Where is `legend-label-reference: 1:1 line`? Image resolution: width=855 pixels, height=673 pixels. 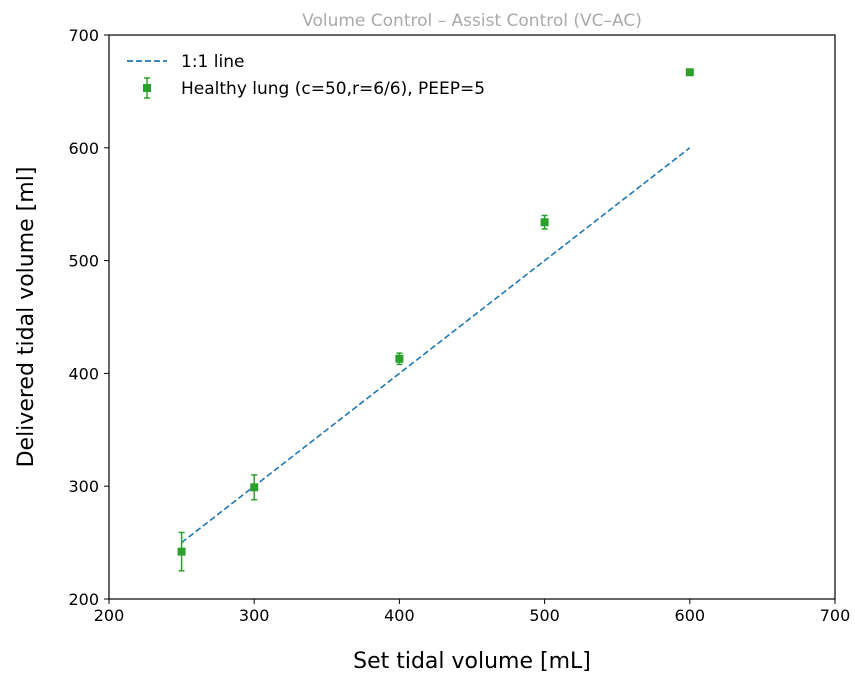
legend-label-reference: 1:1 line is located at coordinates (212, 62).